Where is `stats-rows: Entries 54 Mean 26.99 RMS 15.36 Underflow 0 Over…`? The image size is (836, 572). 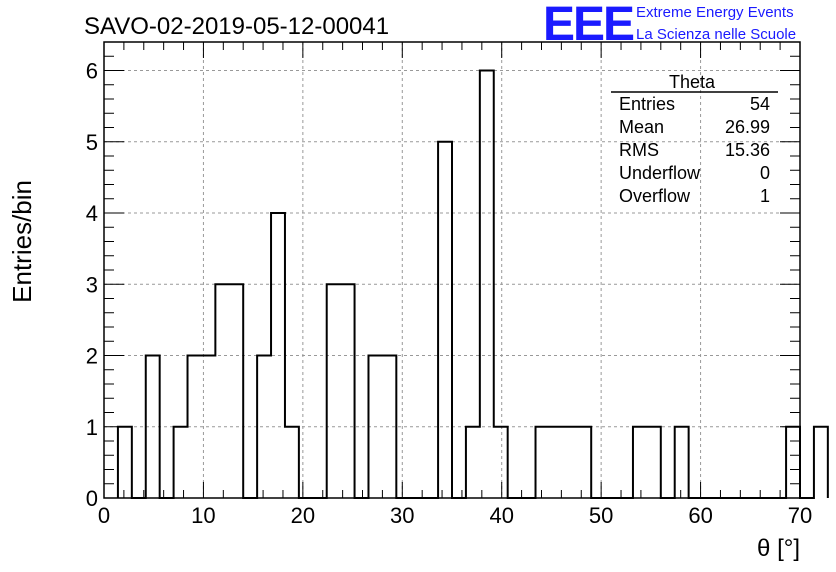 stats-rows: Entries 54 Mean 26.99 RMS 15.36 Underflow 0 Over… is located at coordinates (694, 150).